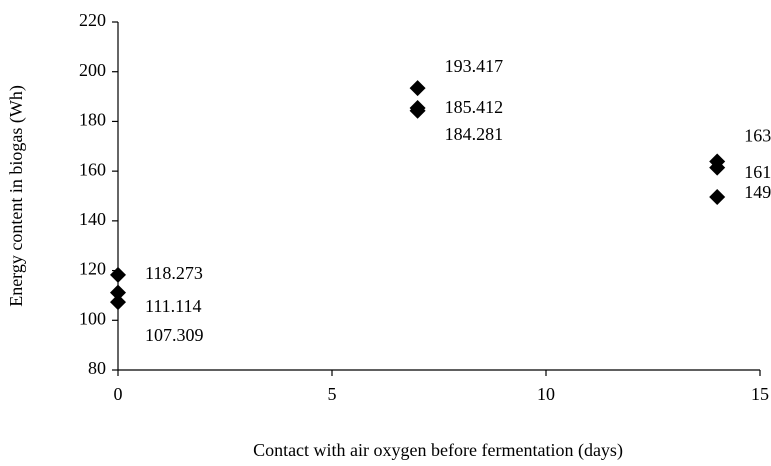 Image resolution: width=771 pixels, height=466 pixels. Describe the element at coordinates (92, 219) in the screenshot. I see `y-tick-label: 140` at that location.